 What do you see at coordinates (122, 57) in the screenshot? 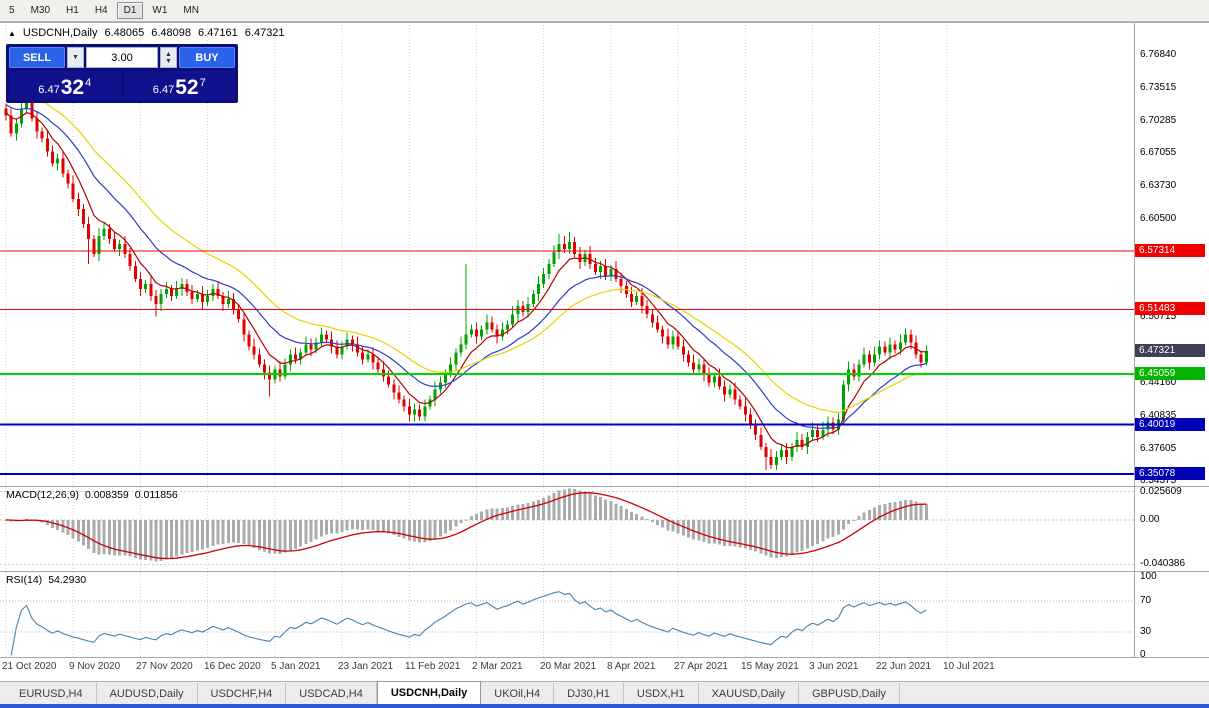
I see `volume-input` at bounding box center [122, 57].